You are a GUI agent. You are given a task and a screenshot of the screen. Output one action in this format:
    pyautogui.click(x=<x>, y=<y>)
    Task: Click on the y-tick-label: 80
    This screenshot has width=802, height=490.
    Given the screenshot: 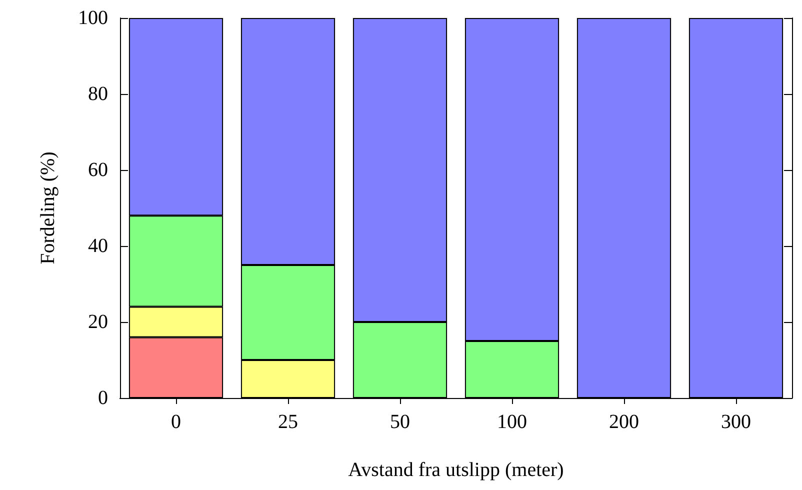 What is the action you would take?
    pyautogui.click(x=98, y=94)
    